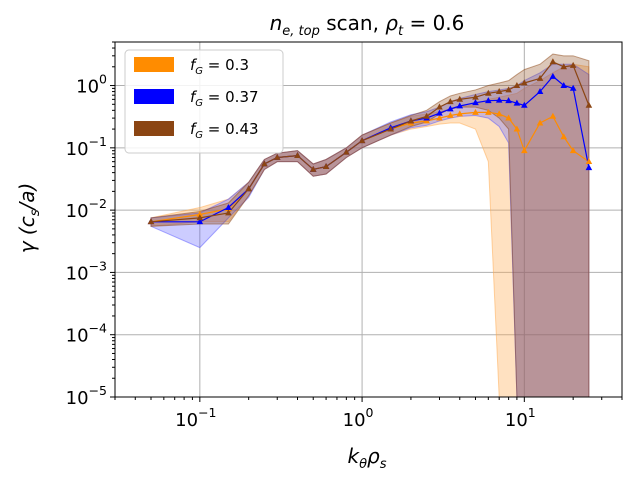 This screenshot has height=480, width=640. Describe the element at coordinates (358, 418) in the screenshot. I see `x-tick-label: 10⁰` at that location.